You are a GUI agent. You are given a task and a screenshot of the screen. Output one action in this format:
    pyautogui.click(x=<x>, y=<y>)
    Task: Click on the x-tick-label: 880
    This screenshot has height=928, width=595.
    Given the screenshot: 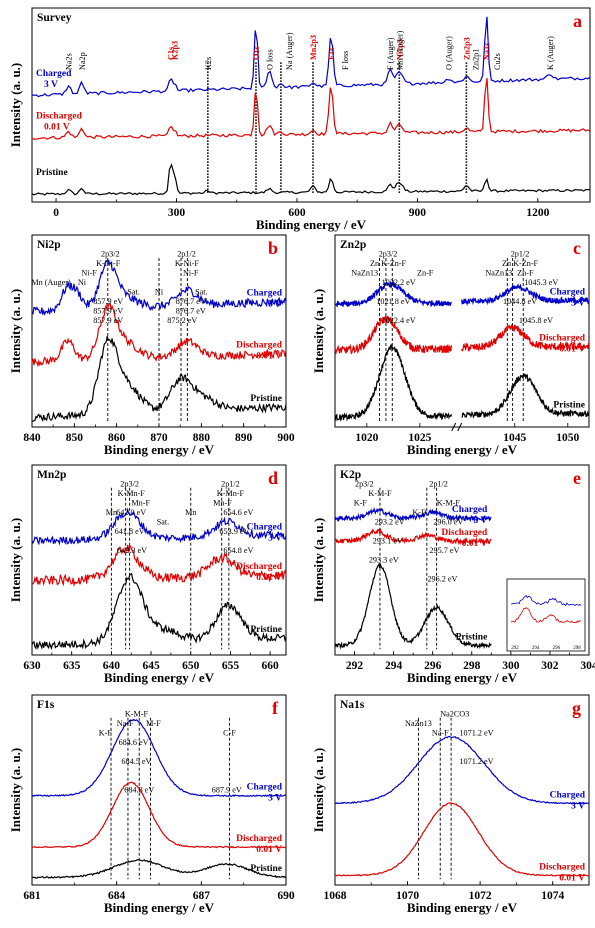 What is the action you would take?
    pyautogui.click(x=202, y=438)
    